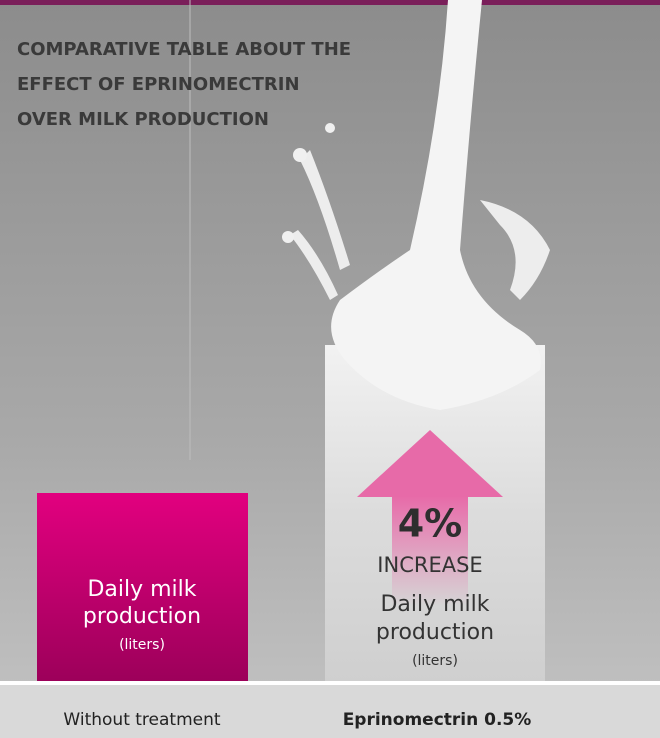 The height and width of the screenshot is (738, 660). What do you see at coordinates (429, 565) in the screenshot?
I see `increase-label: INCREASE` at bounding box center [429, 565].